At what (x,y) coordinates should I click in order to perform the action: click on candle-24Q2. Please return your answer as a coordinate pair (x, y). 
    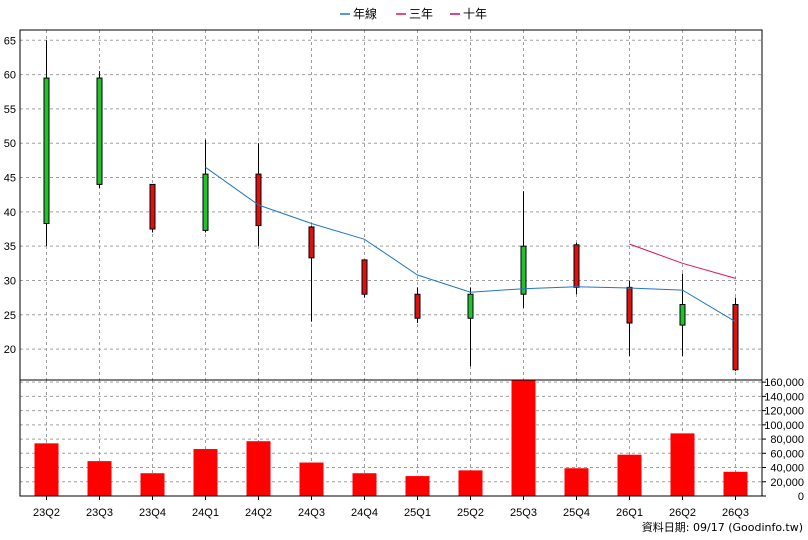
    Looking at the image, I should click on (258, 195).